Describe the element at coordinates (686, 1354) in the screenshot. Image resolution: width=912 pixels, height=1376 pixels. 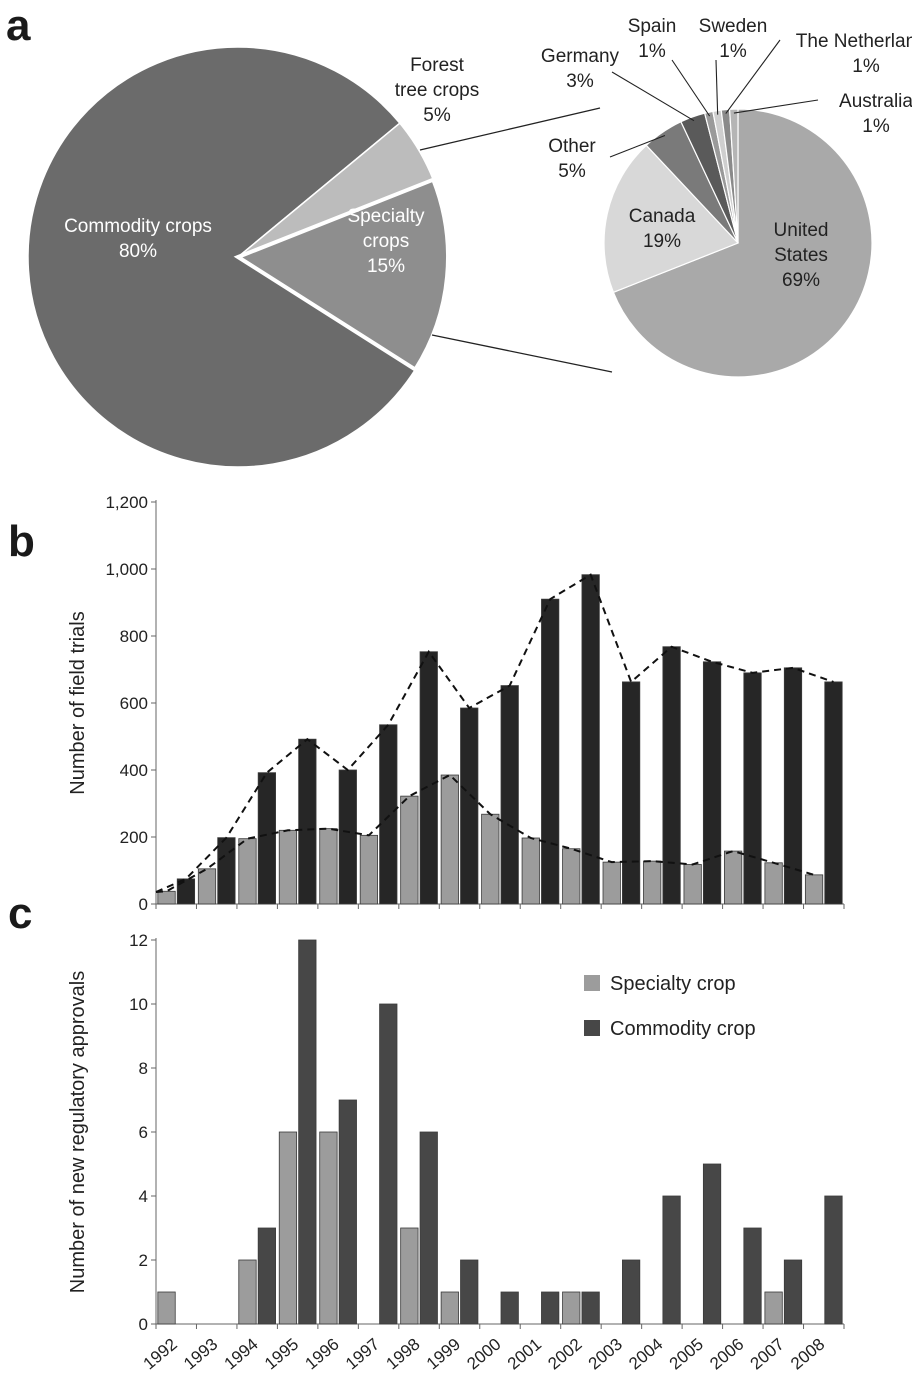
I see `x-tick-label: 2005` at that location.